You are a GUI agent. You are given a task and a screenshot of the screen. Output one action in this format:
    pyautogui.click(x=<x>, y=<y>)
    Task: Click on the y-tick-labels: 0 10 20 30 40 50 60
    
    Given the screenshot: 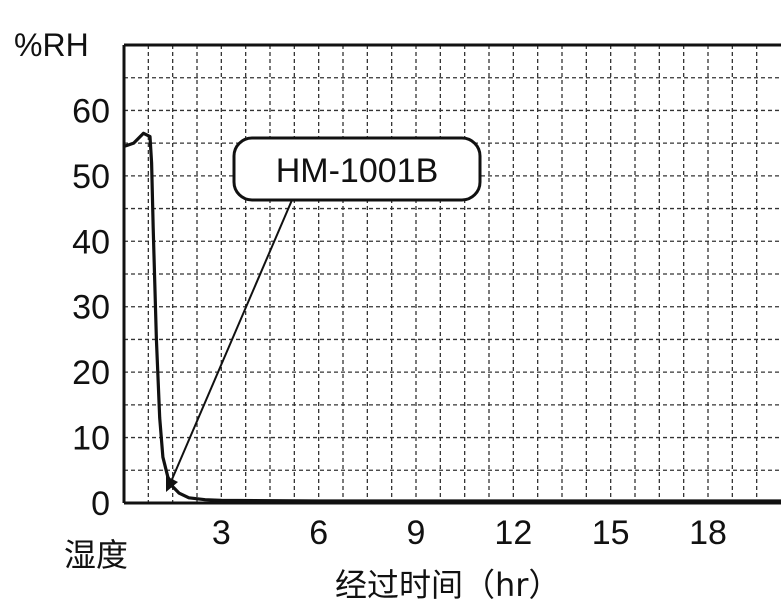 What is the action you would take?
    pyautogui.click(x=91, y=307)
    